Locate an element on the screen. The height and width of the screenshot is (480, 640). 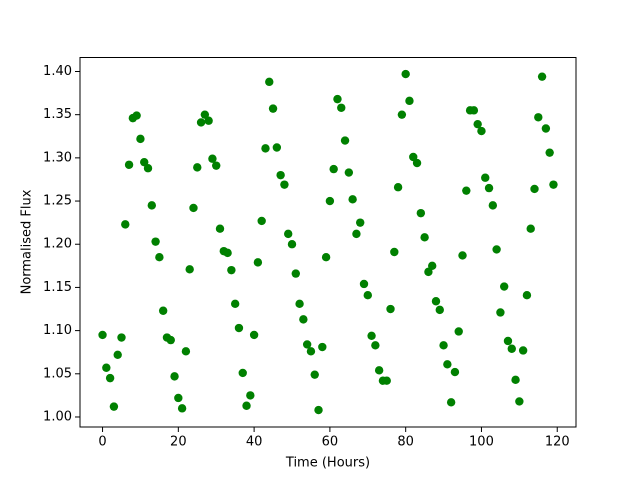
x-tick-label: 60 is located at coordinates (330, 442).